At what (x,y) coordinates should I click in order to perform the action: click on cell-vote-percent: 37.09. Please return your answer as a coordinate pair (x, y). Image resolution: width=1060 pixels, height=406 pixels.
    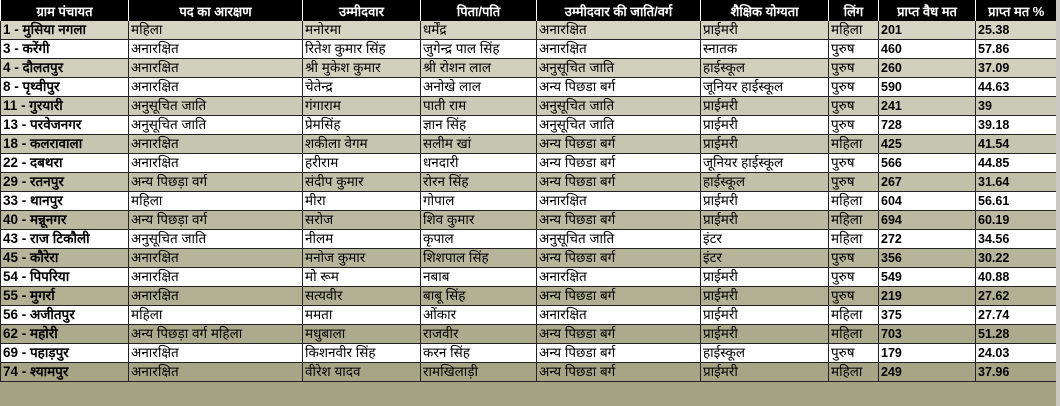
    Looking at the image, I should click on (1016, 68).